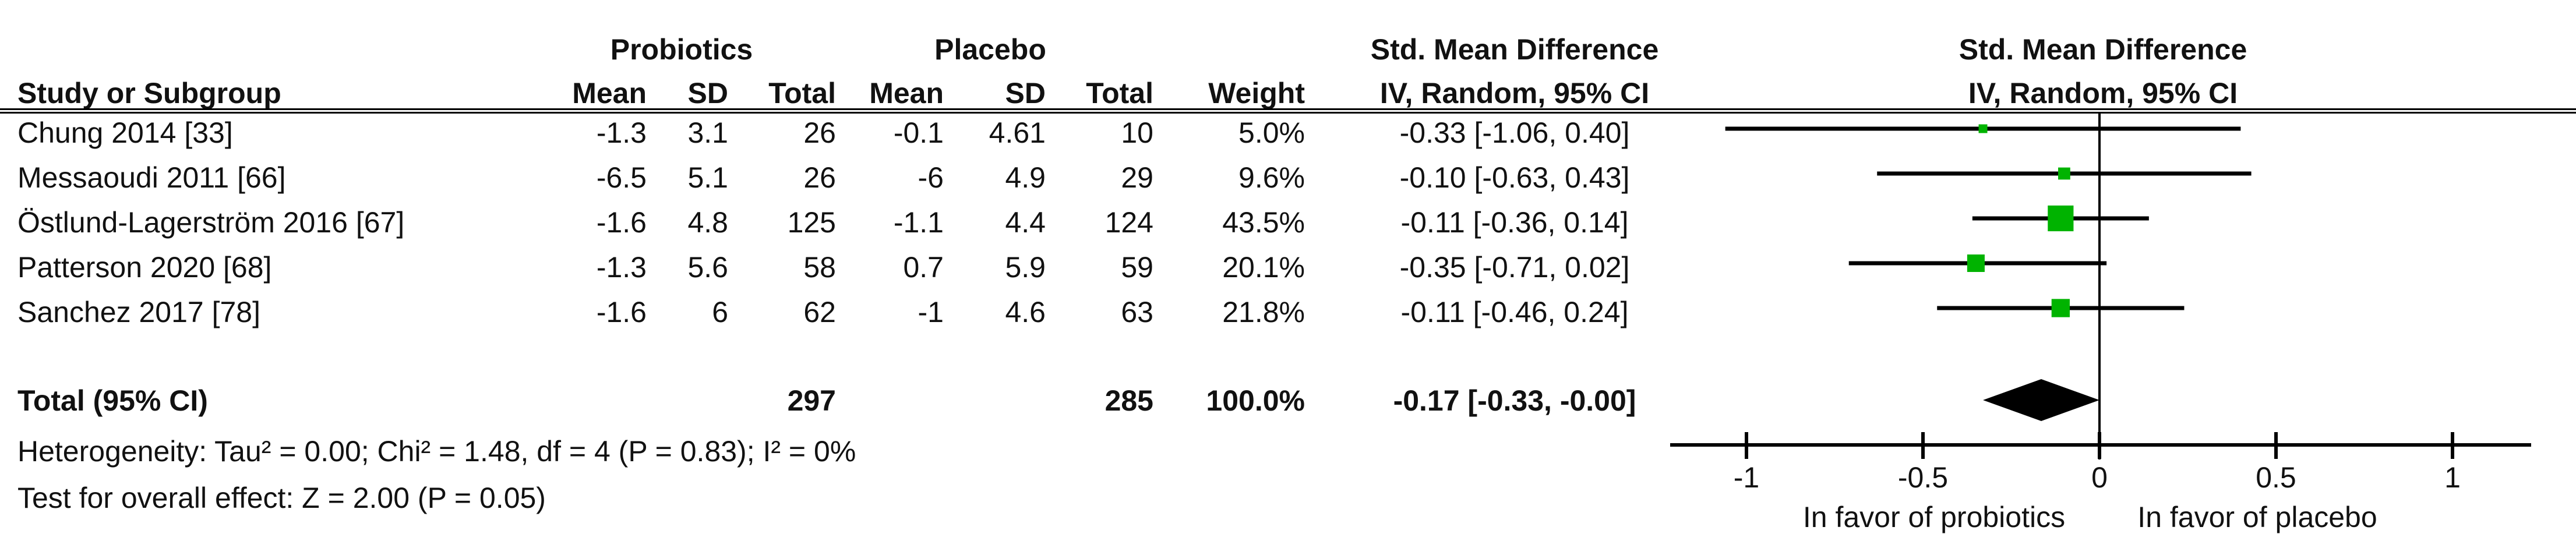 This screenshot has width=2576, height=548. What do you see at coordinates (1025, 178) in the screenshot?
I see `sd-placebo: 4.9` at bounding box center [1025, 178].